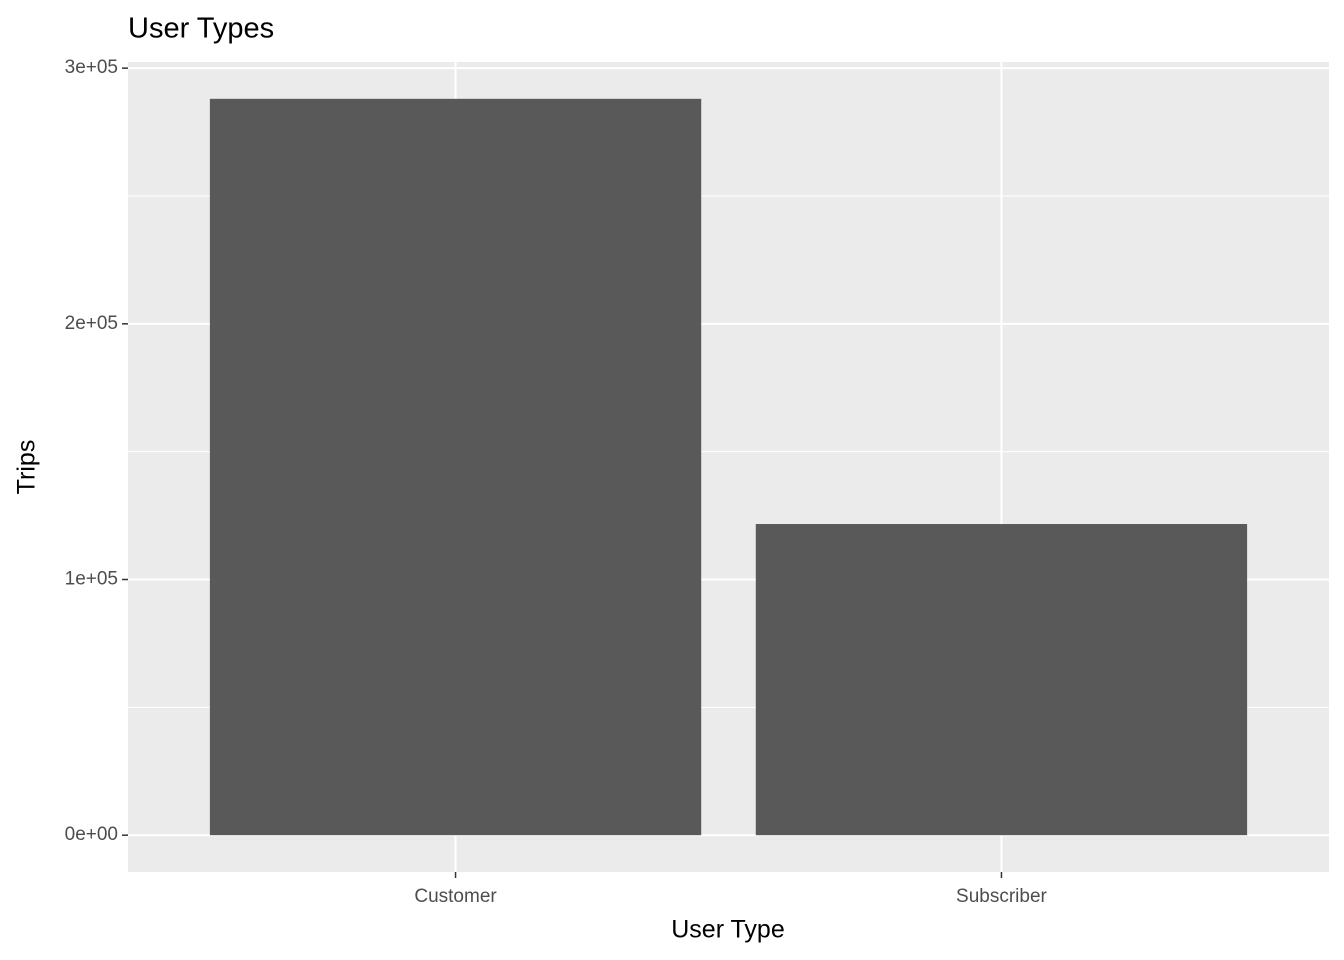 The image size is (1344, 960). I want to click on y-tick-label: 3e+05, so click(91, 67).